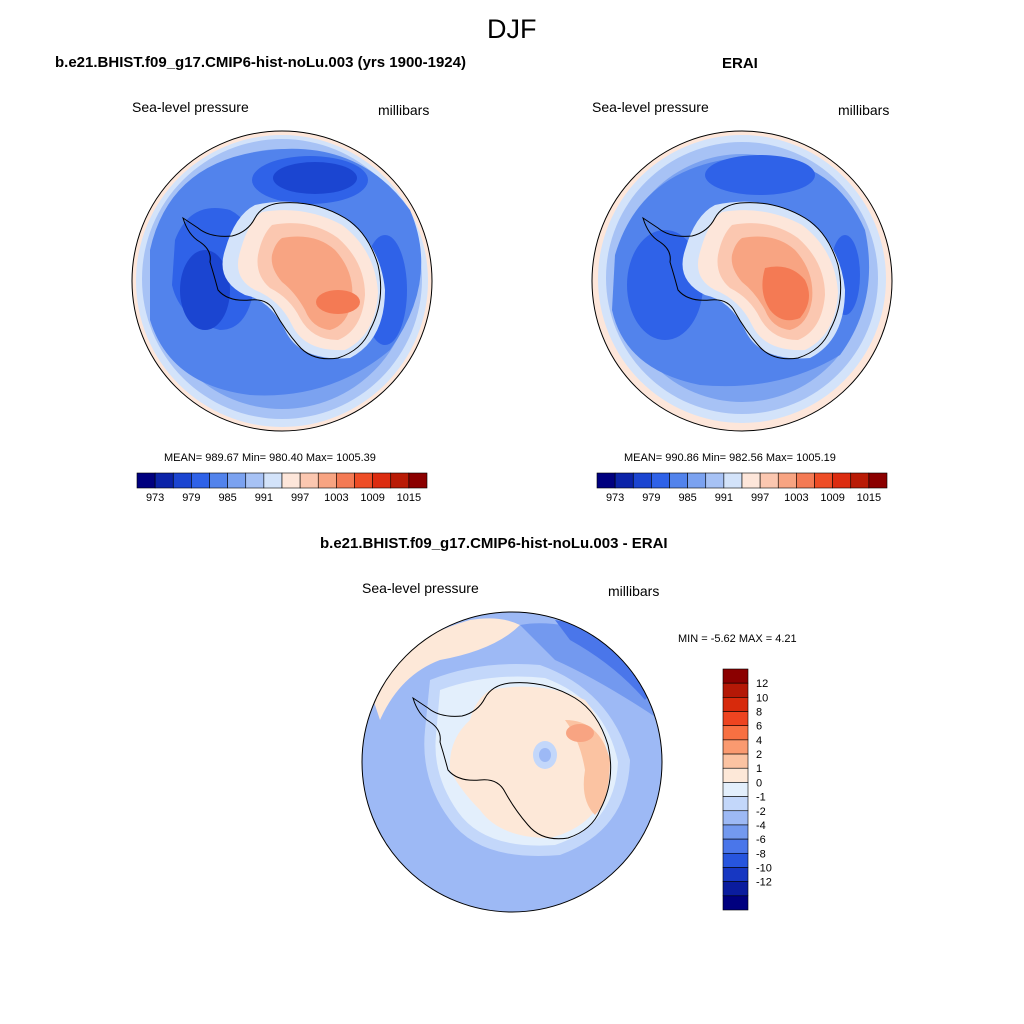  What do you see at coordinates (227, 498) in the screenshot?
I see `colorbar1-tick-label: 985` at bounding box center [227, 498].